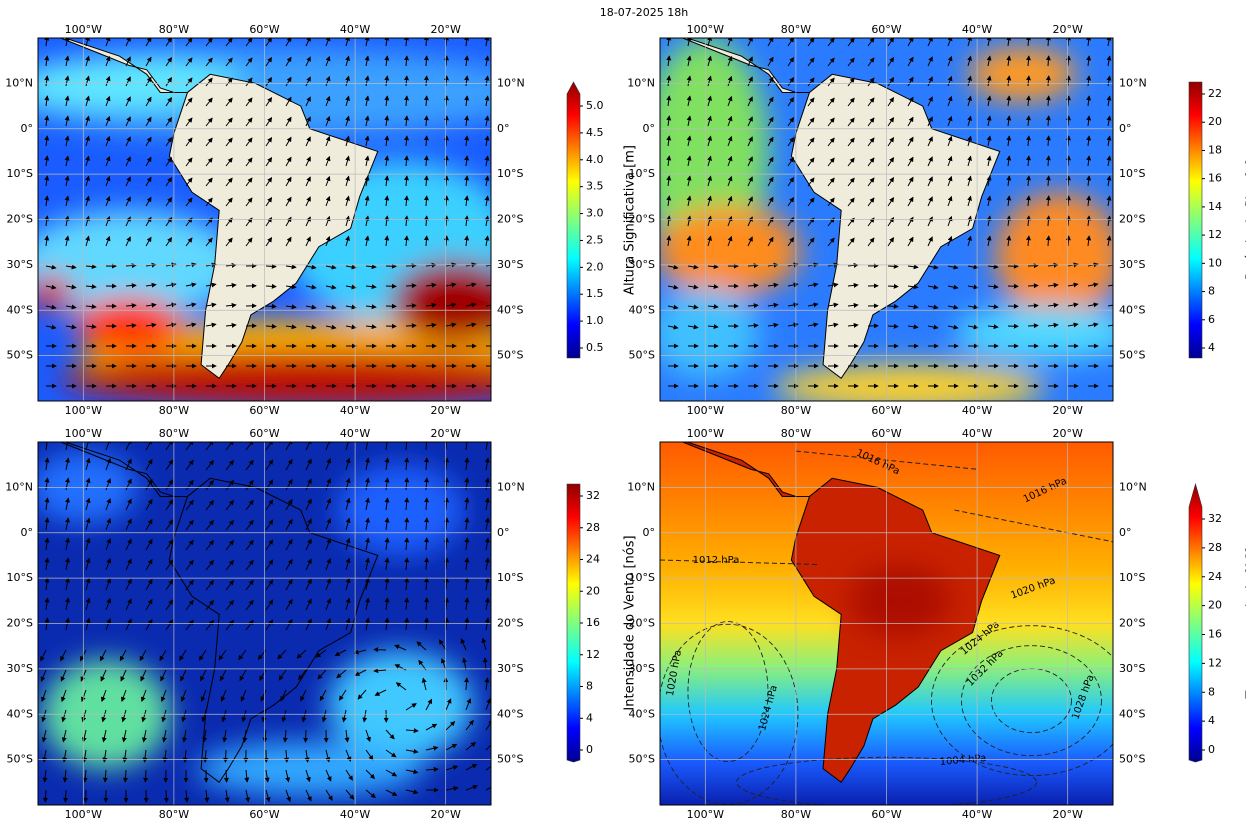 This screenshot has width=1246, height=831. What do you see at coordinates (595, 186) in the screenshot?
I see `colorbar-tick-label: 3.5` at bounding box center [595, 186].